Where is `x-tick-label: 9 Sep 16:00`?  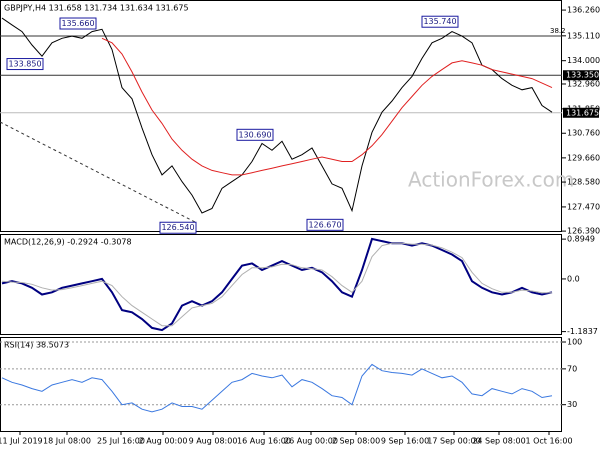 x-tick-label: 9 Sep 16:00 is located at coordinates (405, 441).